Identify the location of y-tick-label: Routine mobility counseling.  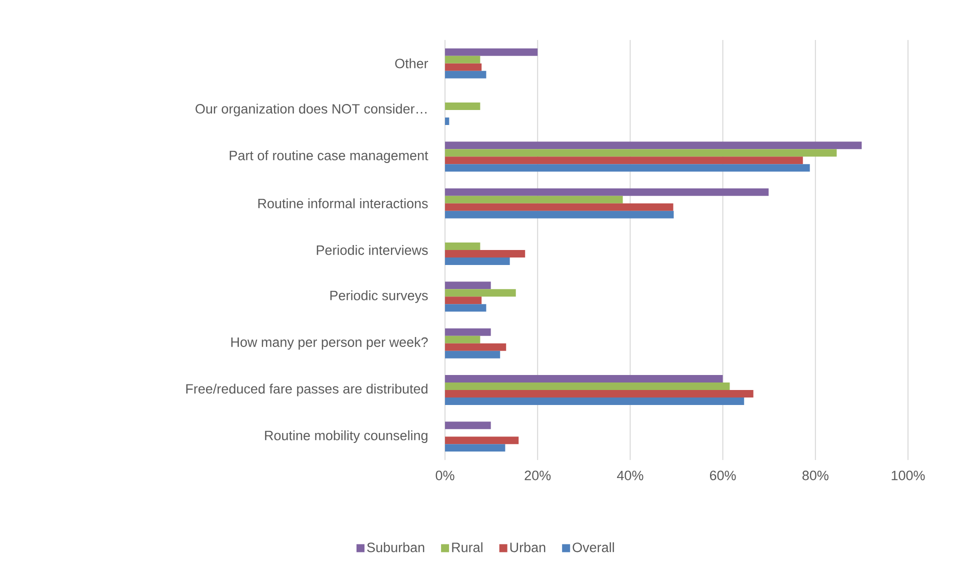
(346, 436).